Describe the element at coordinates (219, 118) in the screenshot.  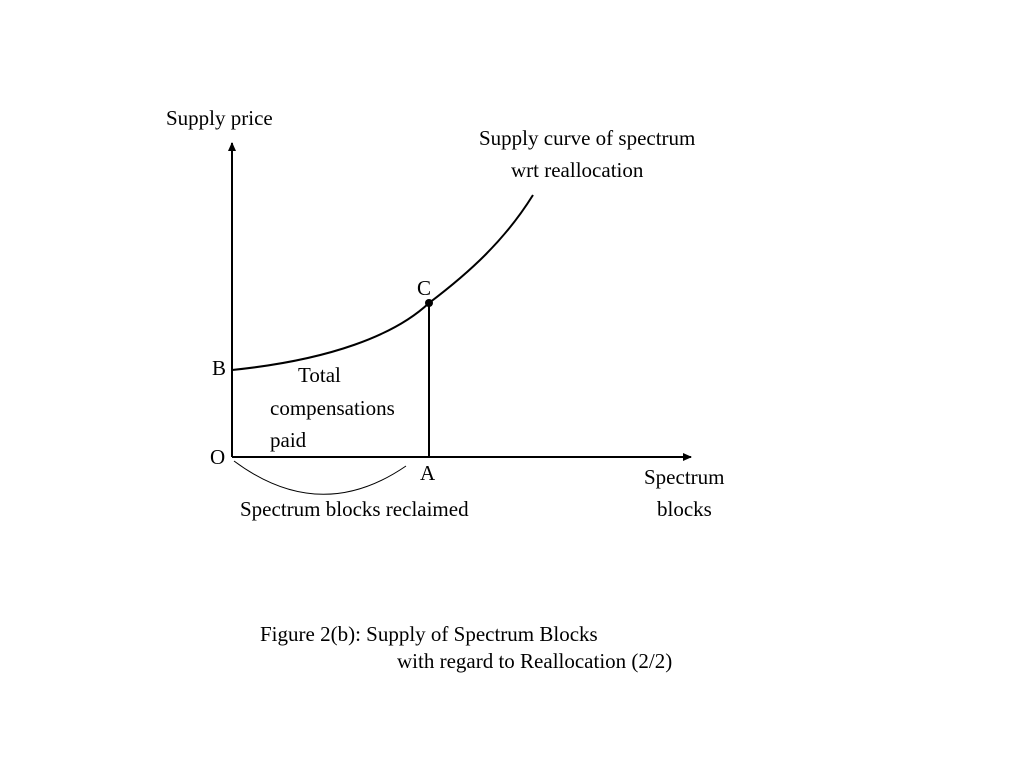
I see `y-axis-label: Supply price` at that location.